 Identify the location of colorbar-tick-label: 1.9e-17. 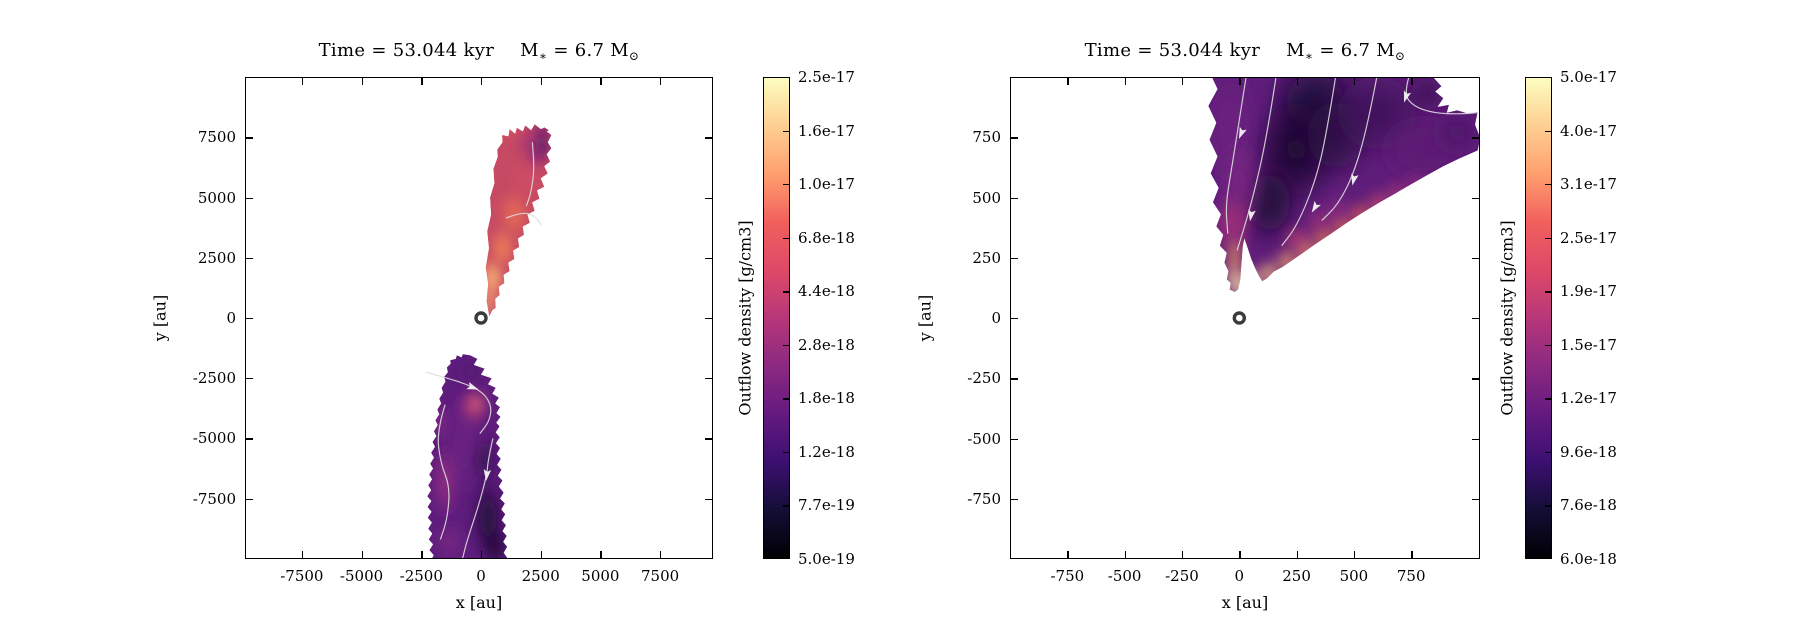
(1588, 291).